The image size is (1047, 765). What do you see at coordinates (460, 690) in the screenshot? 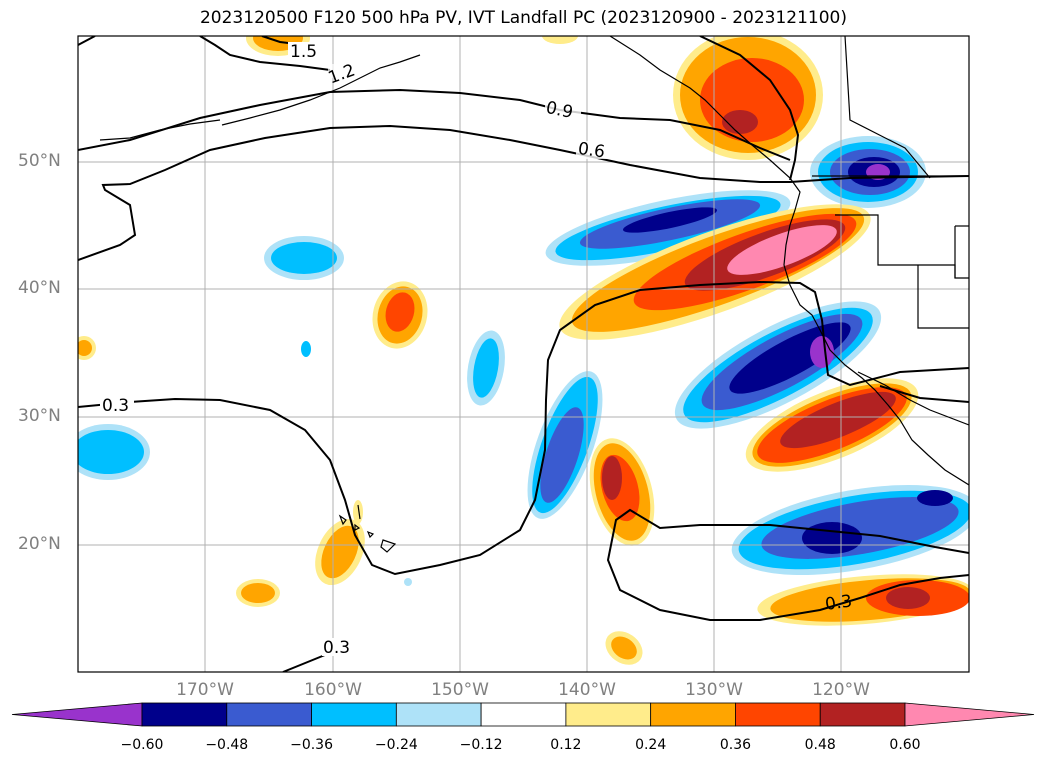
I see `lon-label-150w: 150°W` at bounding box center [460, 690].